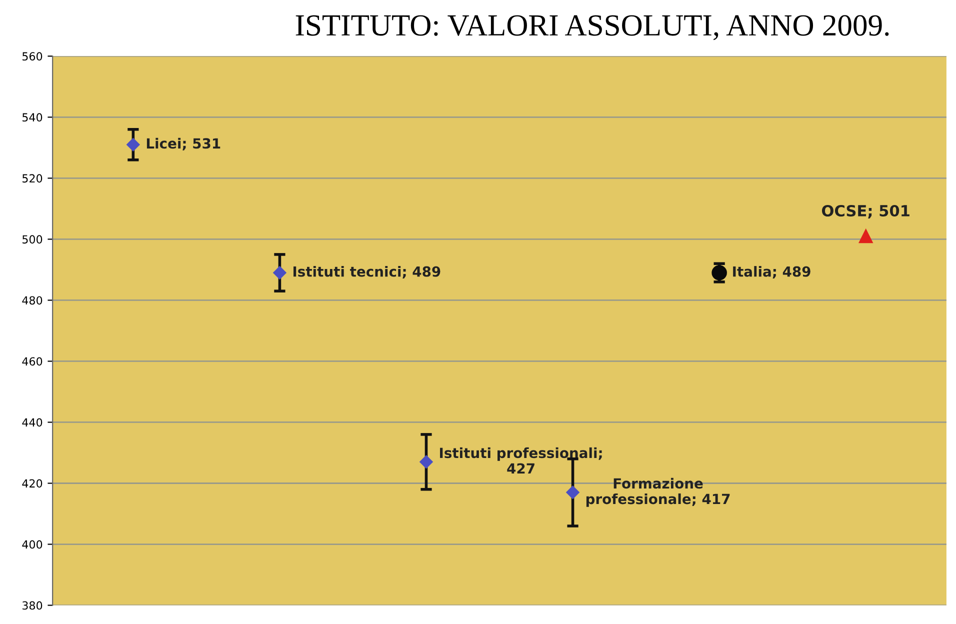 The image size is (956, 624). I want to click on data-label: Licei; 531, so click(183, 144).